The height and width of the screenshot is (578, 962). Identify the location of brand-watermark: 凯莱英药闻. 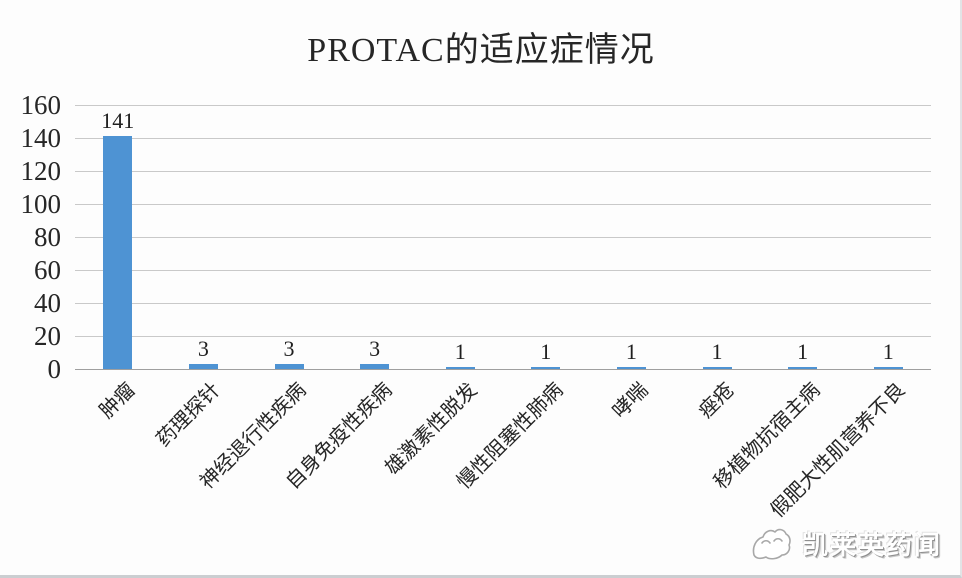
(845, 543).